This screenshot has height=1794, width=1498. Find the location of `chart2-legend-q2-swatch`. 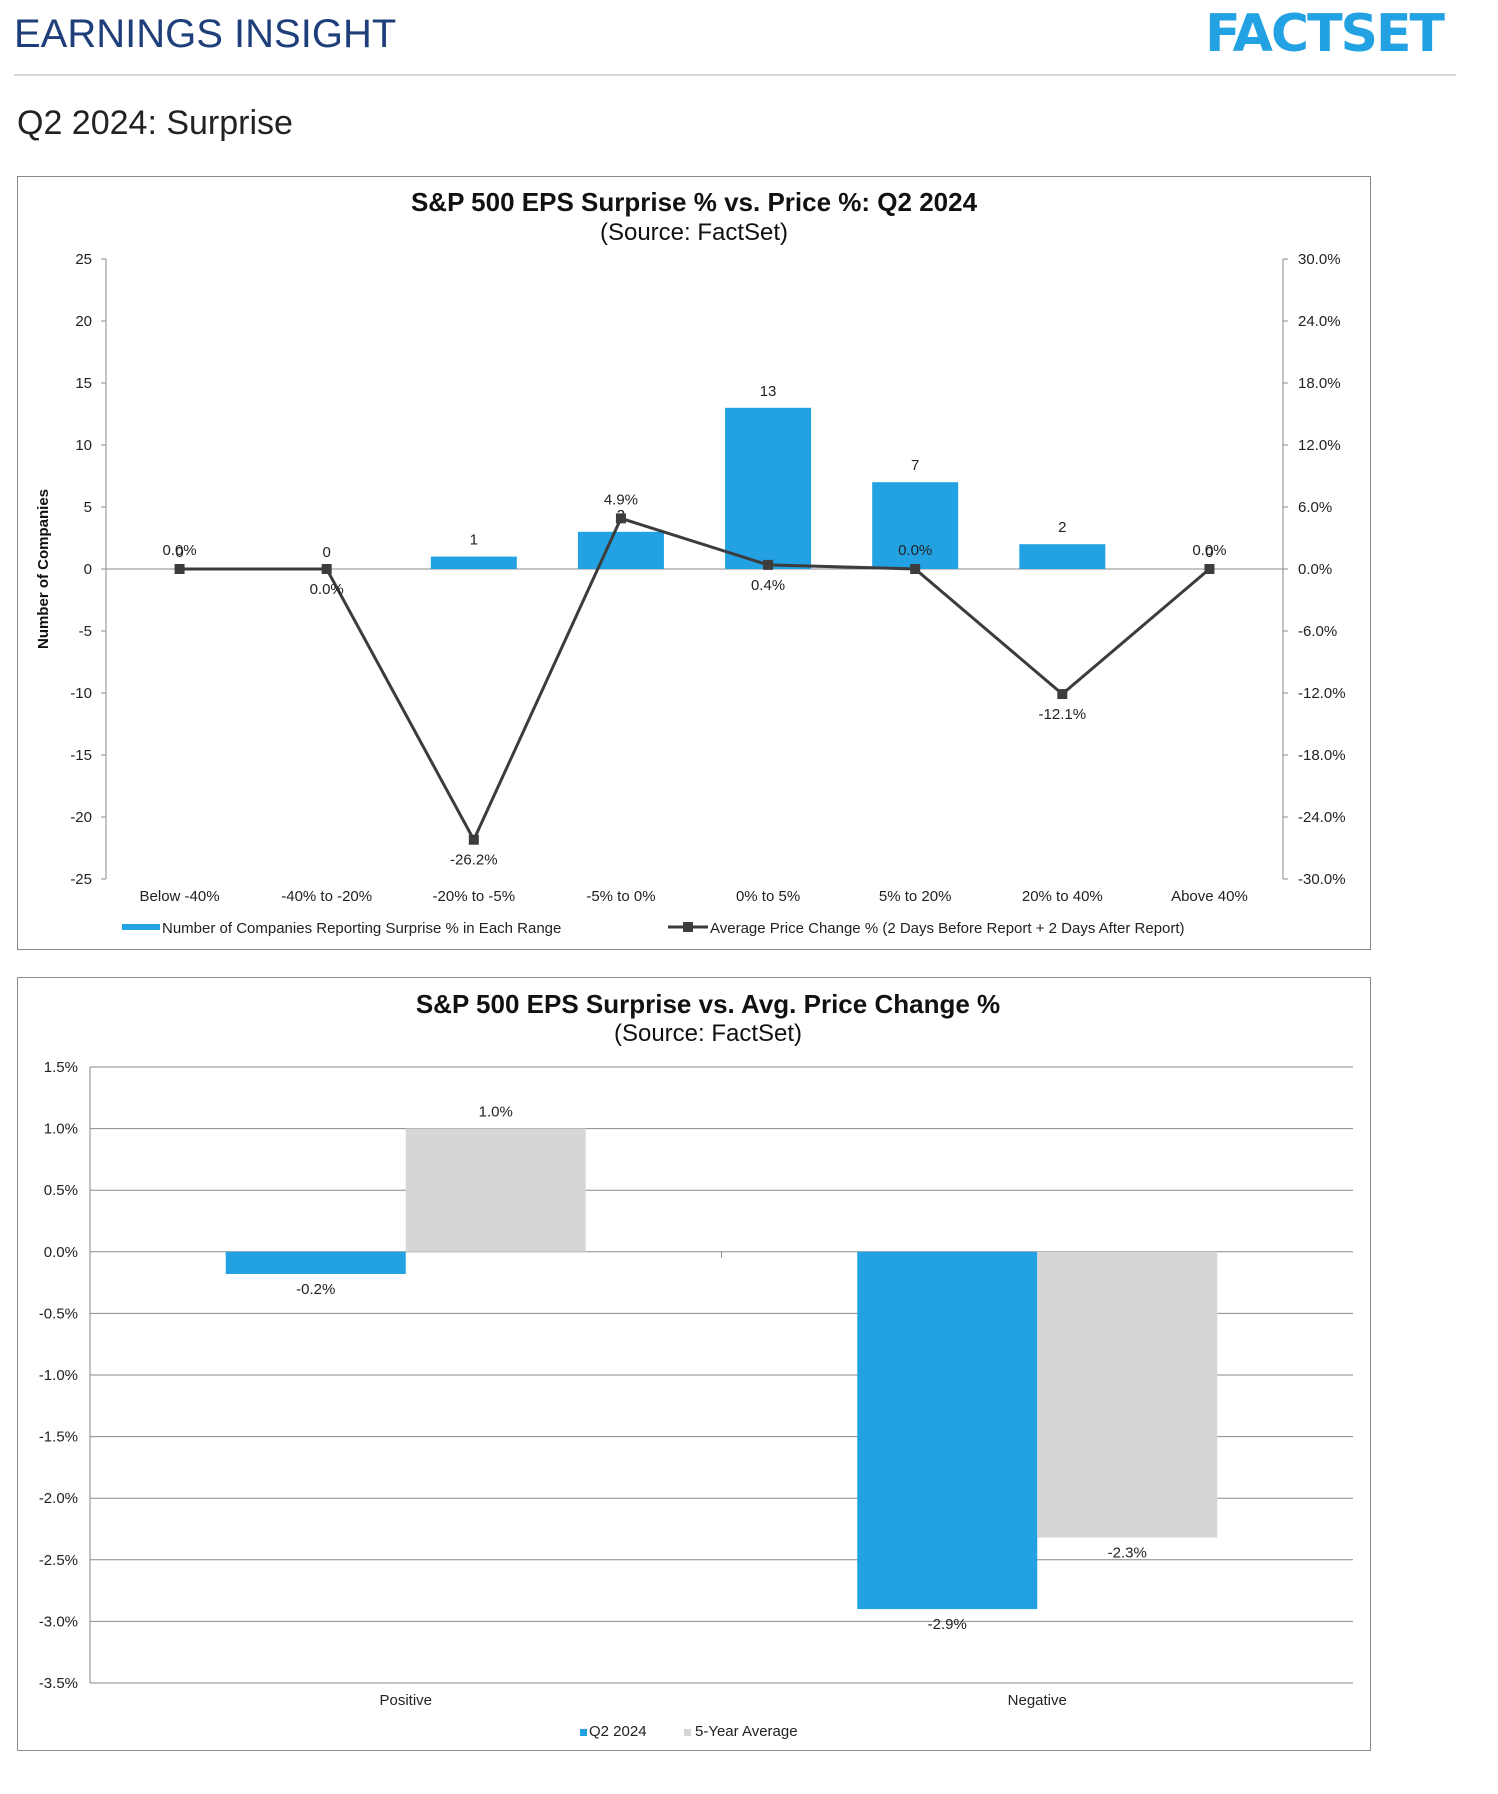

chart2-legend-q2-swatch is located at coordinates (583, 1732).